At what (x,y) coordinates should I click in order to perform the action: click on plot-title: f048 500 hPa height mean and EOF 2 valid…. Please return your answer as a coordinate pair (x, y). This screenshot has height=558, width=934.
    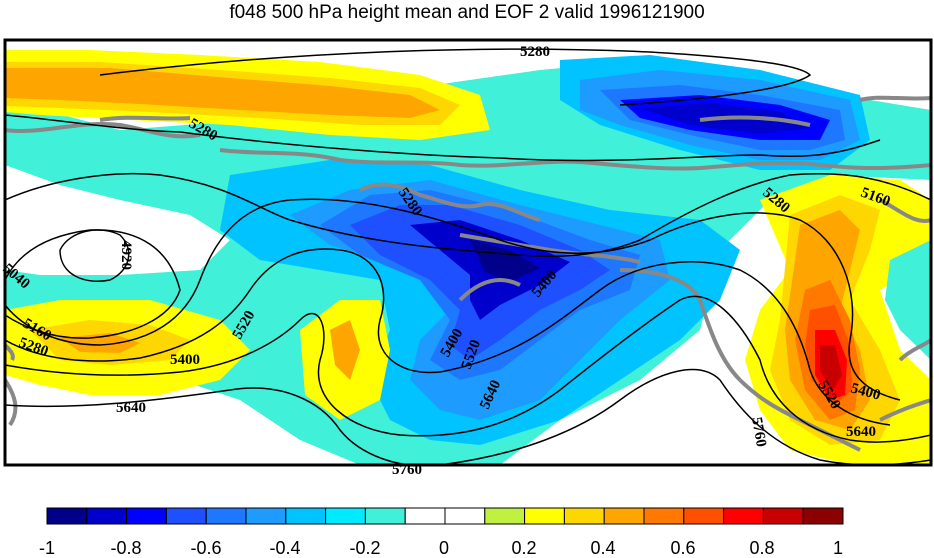
    Looking at the image, I should click on (467, 12).